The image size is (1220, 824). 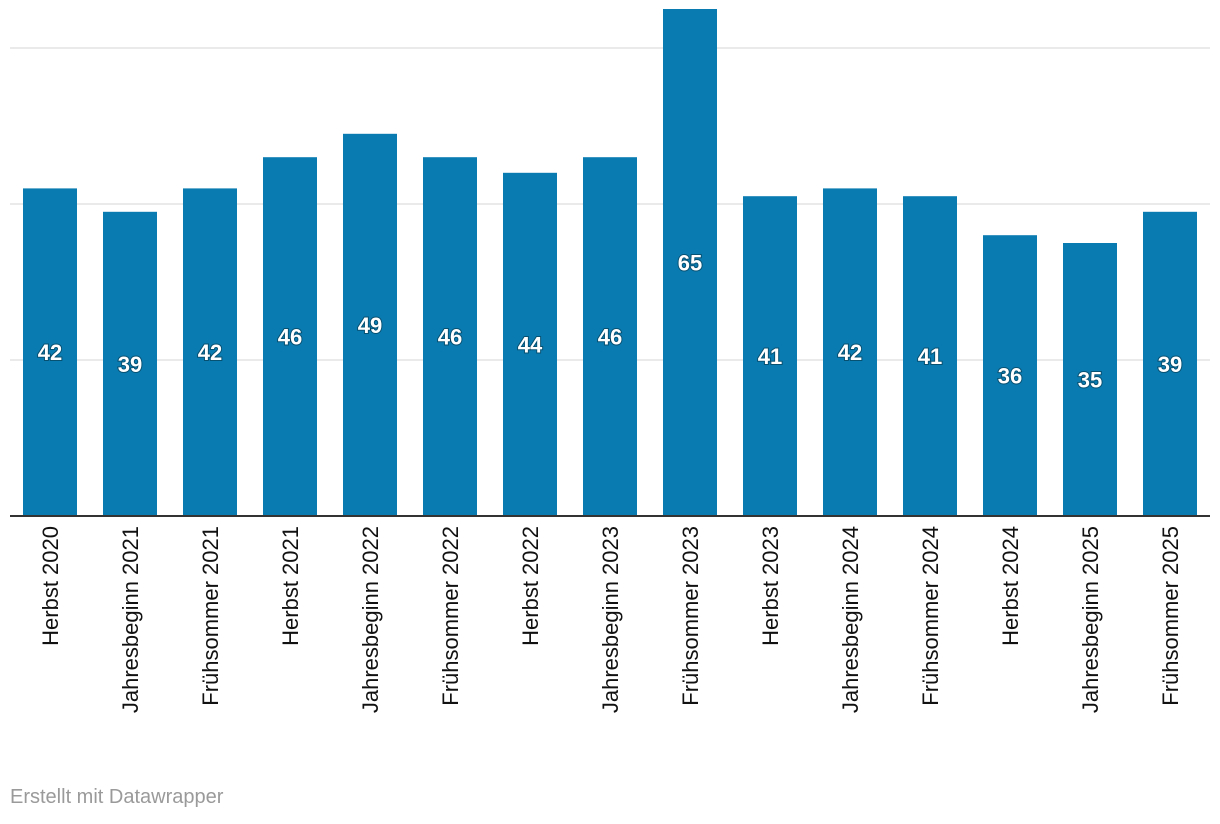 I want to click on x-tick-label: Herbst 2024, so click(x=1010, y=586).